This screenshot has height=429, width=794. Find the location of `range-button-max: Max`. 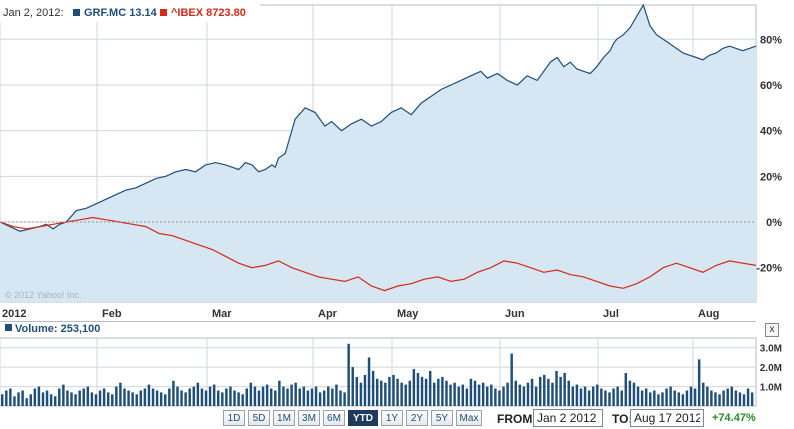

range-button-max: Max is located at coordinates (469, 418).